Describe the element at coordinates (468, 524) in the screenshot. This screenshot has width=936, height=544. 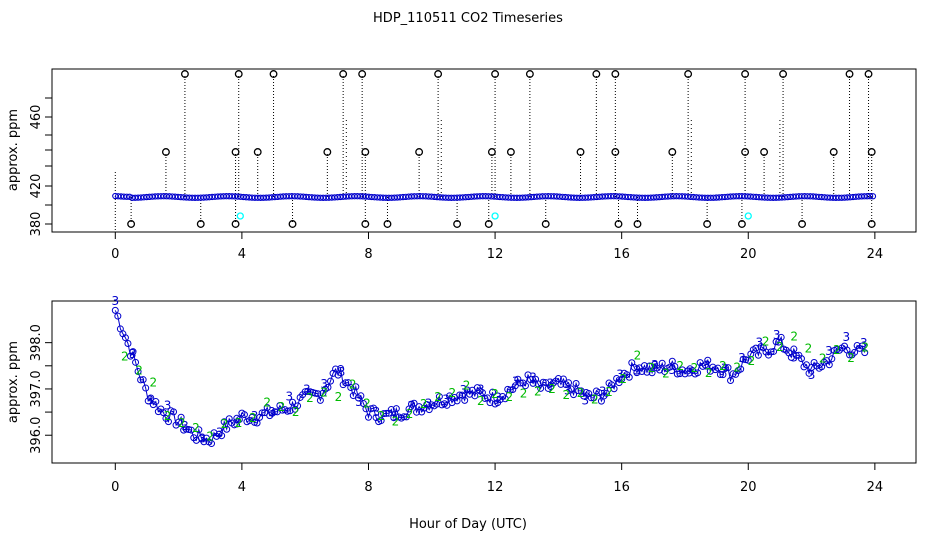
I see `x-axis-label: Hour of Day (UTC)` at that location.